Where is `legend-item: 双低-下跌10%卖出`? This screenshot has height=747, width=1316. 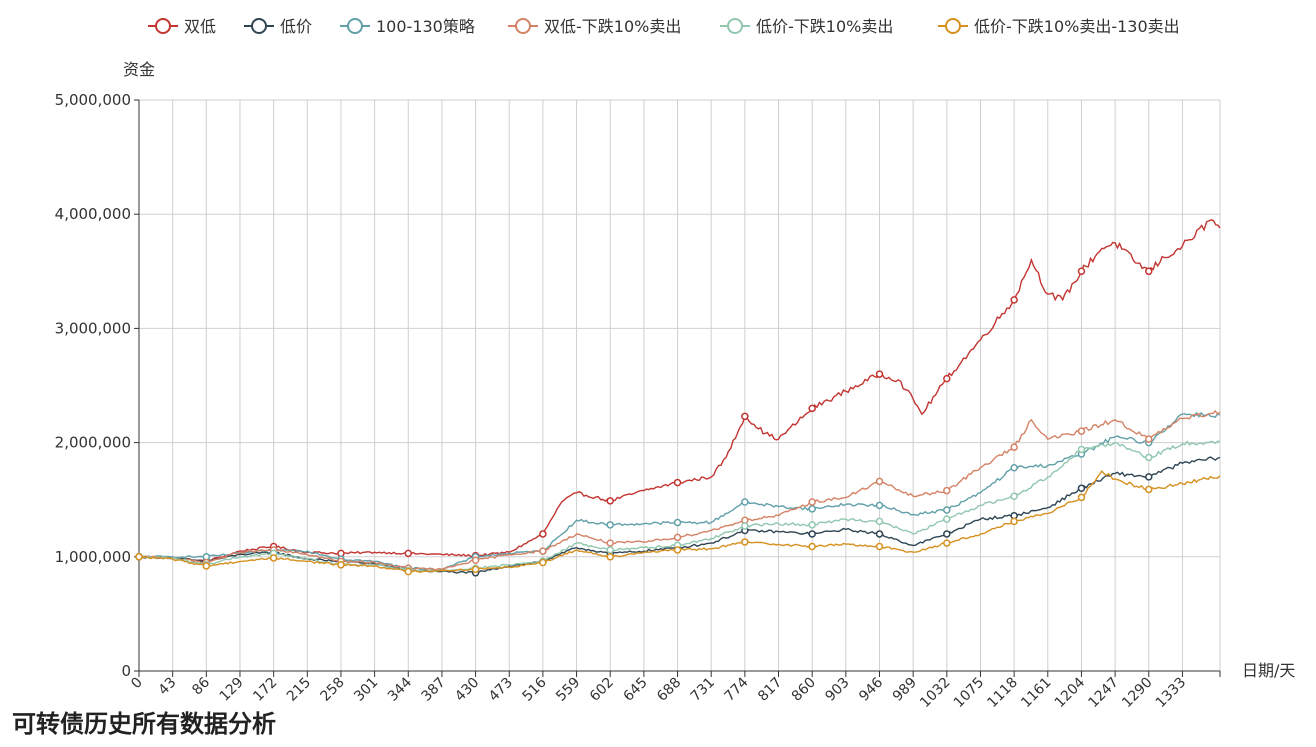 legend-item: 双低-下跌10%卖出 is located at coordinates (594, 26).